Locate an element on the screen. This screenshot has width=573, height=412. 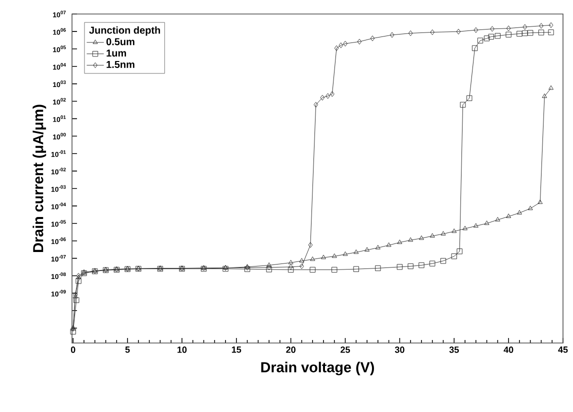
legend-label: 1um is located at coordinates (116, 53).